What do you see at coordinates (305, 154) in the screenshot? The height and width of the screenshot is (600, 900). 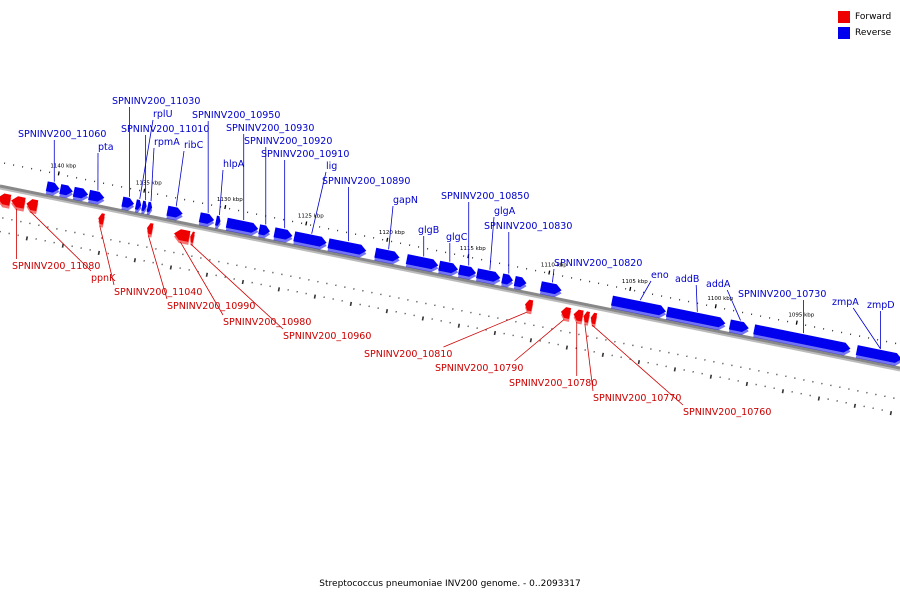 I see `gene-label-top: SPNINV200_10910` at bounding box center [305, 154].